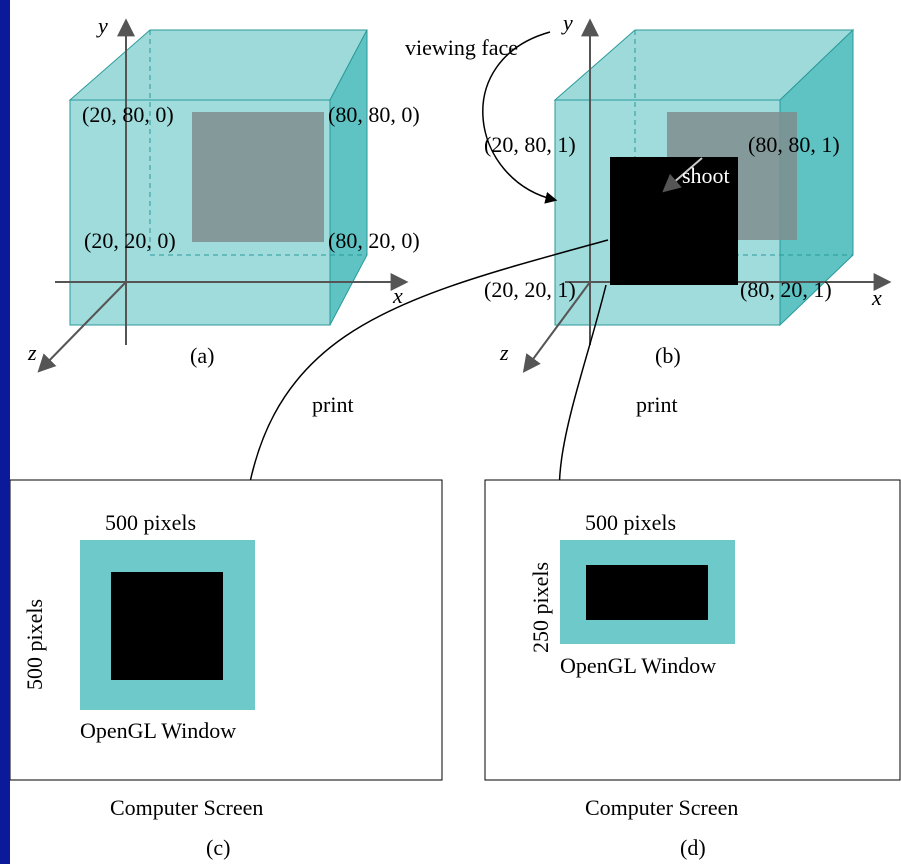 This screenshot has height=864, width=901. I want to click on z-axis-label-a: z, so click(32, 352).